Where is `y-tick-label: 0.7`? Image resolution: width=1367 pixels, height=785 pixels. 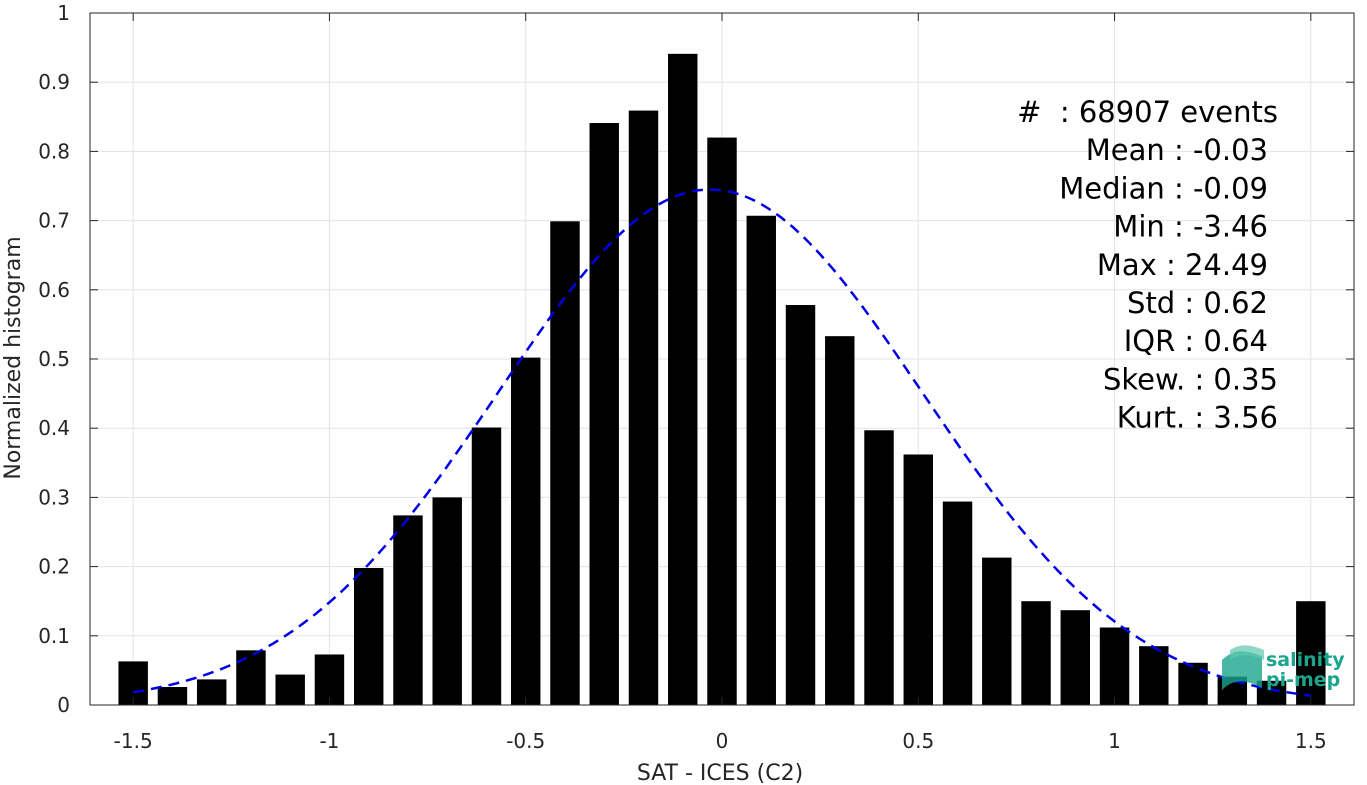
y-tick-label: 0.7 is located at coordinates (54, 221).